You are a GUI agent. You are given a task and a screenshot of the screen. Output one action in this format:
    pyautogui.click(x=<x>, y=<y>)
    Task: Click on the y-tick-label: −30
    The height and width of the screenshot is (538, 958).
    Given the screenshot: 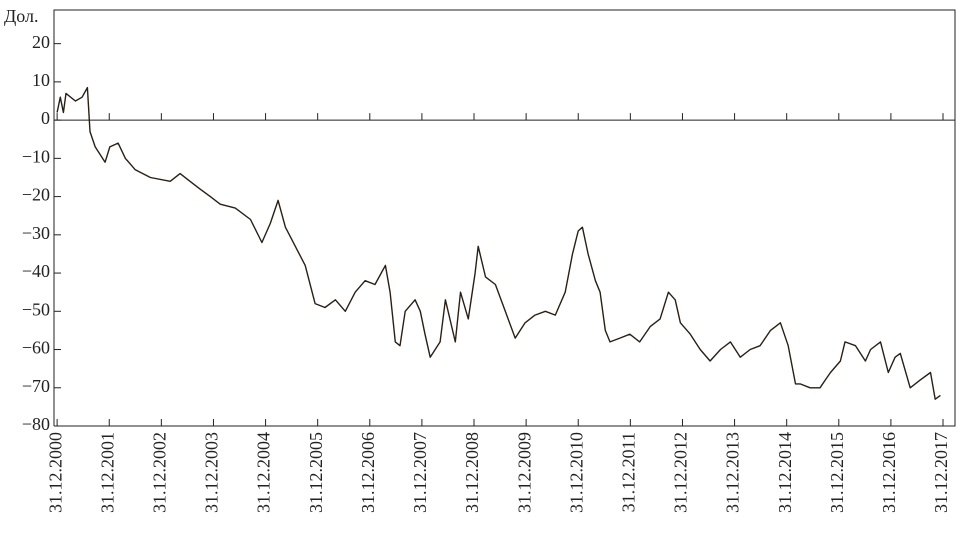 What is the action you would take?
    pyautogui.click(x=36, y=233)
    